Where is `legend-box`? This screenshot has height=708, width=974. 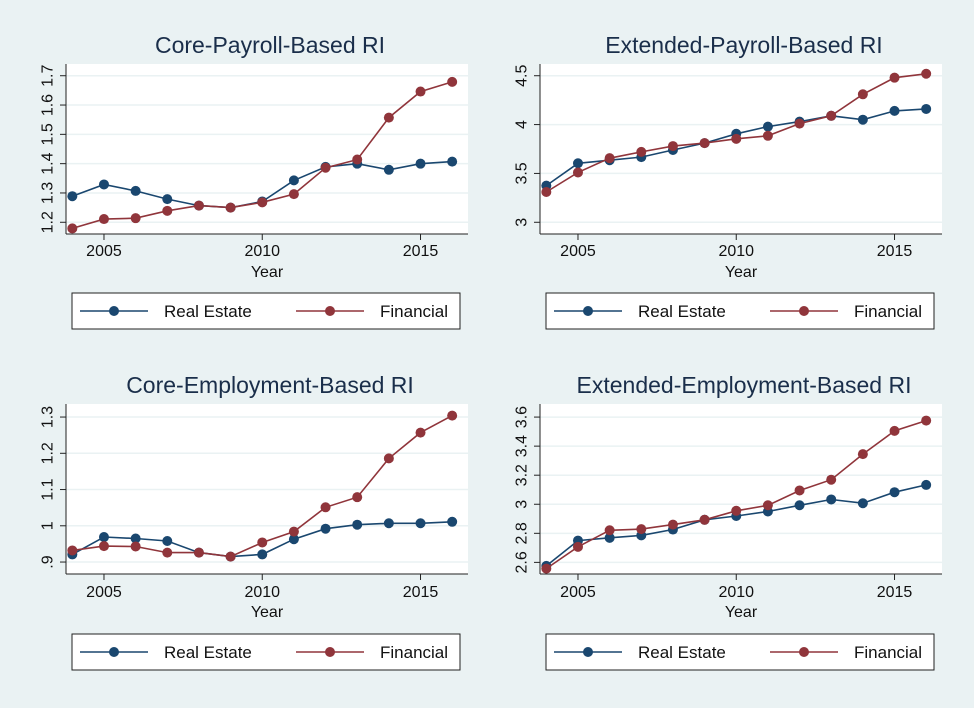
legend-box is located at coordinates (740, 652).